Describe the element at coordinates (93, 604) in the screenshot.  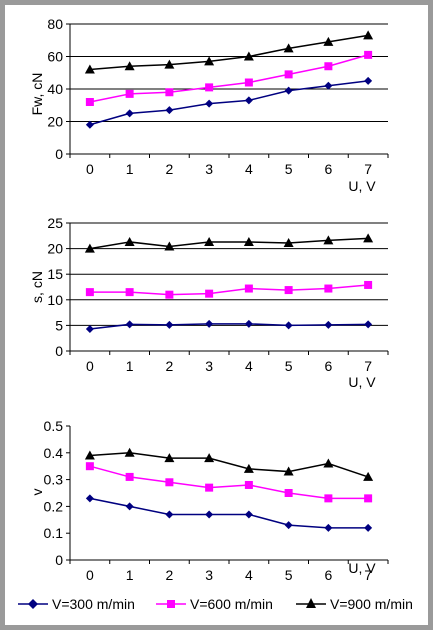
I see `legend-label: V=300 m/min` at that location.